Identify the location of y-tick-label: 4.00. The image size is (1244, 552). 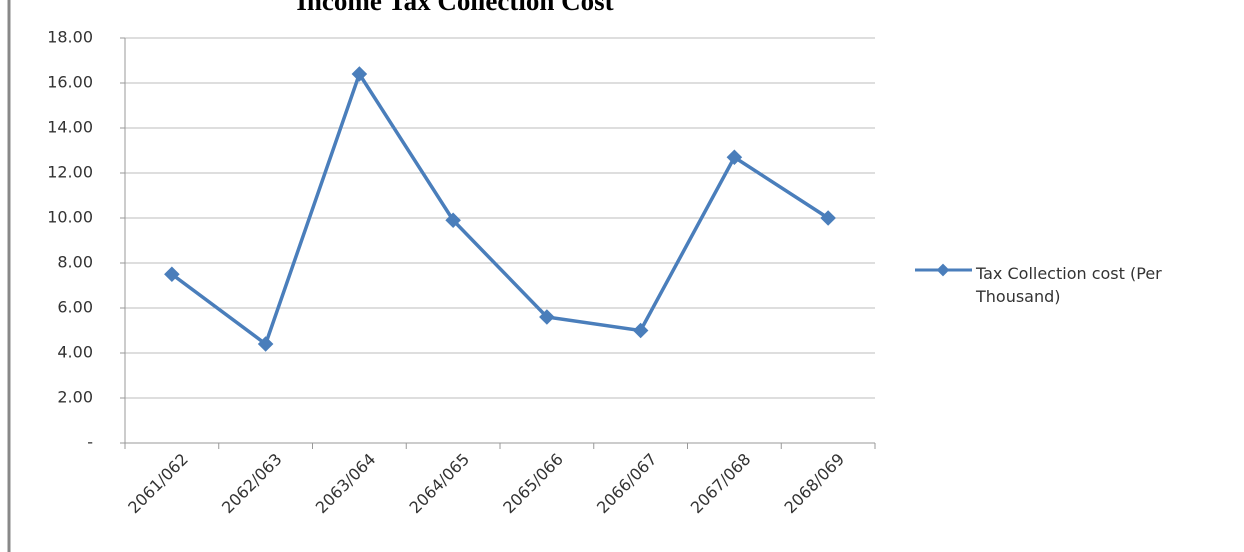
(75, 352).